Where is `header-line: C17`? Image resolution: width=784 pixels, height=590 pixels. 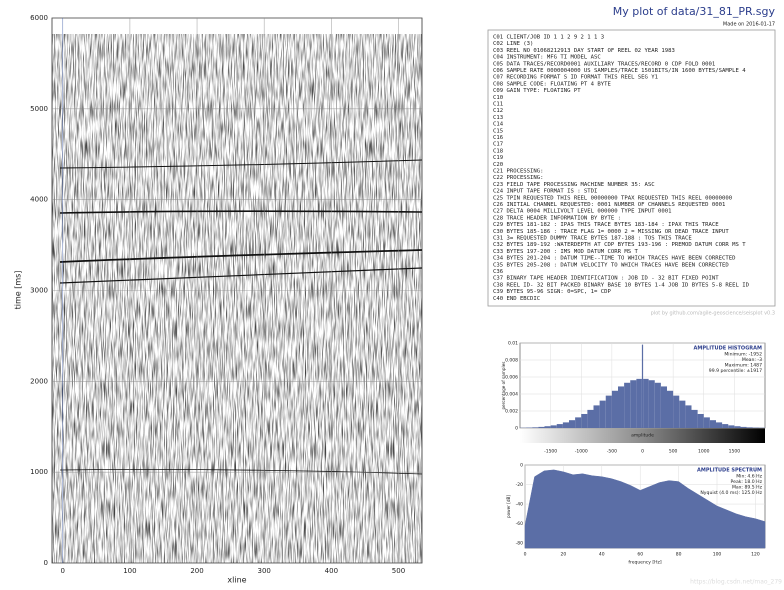
header-line: C17 is located at coordinates (498, 145).